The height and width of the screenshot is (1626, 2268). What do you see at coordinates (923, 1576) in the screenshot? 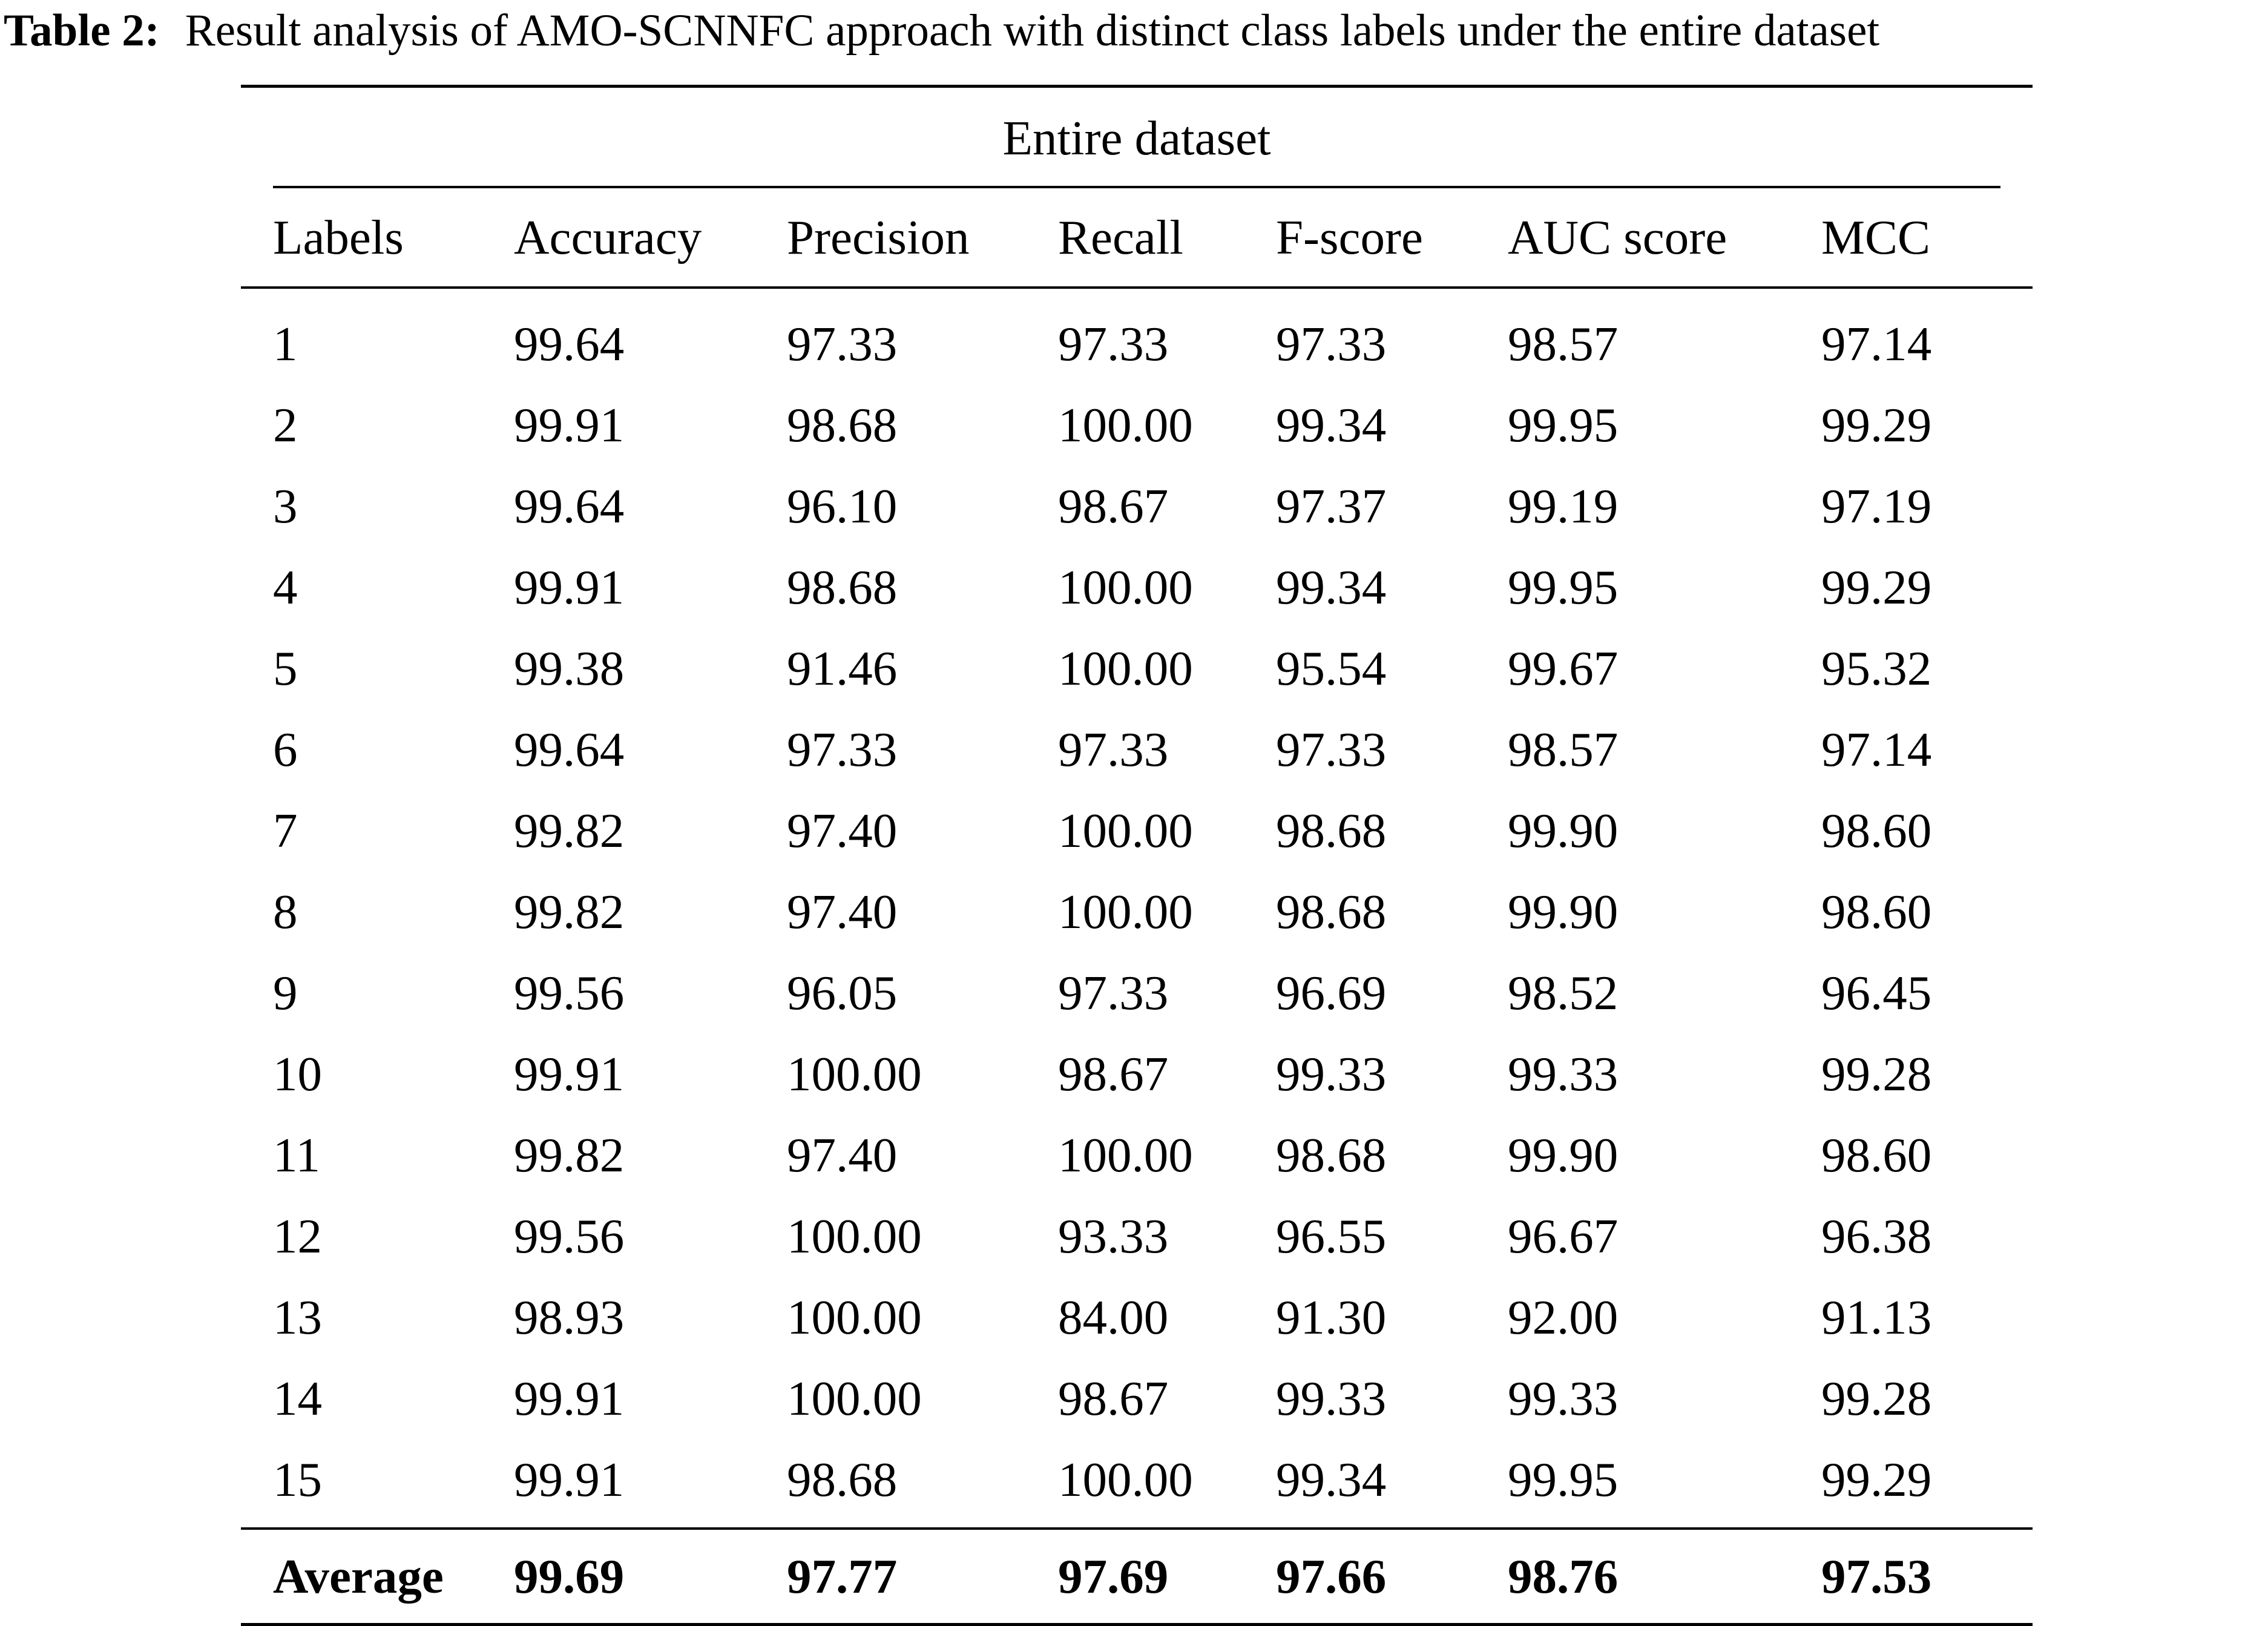
I see `average-cell: 97.77` at bounding box center [923, 1576].